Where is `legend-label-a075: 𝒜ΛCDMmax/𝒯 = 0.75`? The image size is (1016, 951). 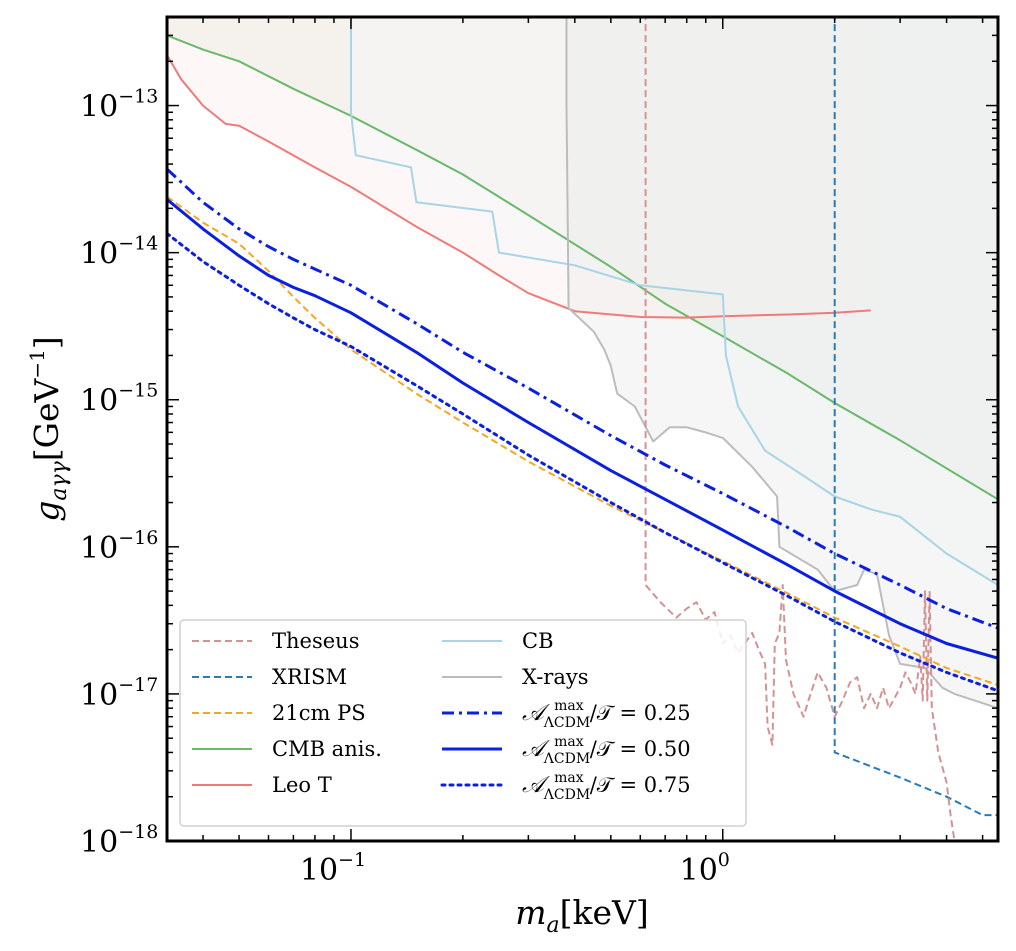 legend-label-a075: 𝒜ΛCDMmax/𝒯 = 0.75 is located at coordinates (606, 786).